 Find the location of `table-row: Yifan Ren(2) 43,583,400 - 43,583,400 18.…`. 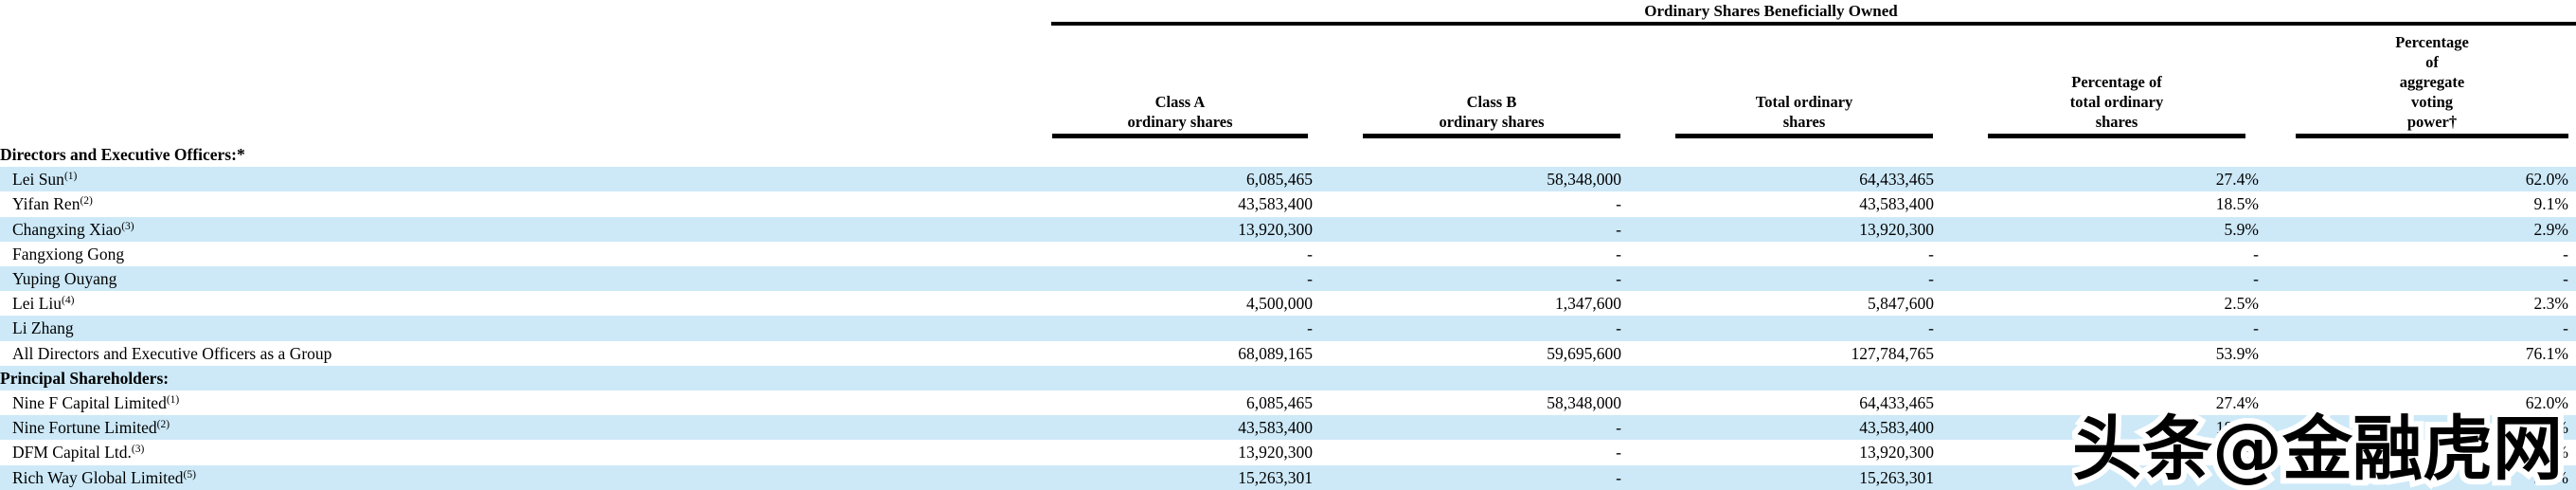

table-row: Yifan Ren(2) 43,583,400 - 43,583,400 18.… is located at coordinates (1288, 204).